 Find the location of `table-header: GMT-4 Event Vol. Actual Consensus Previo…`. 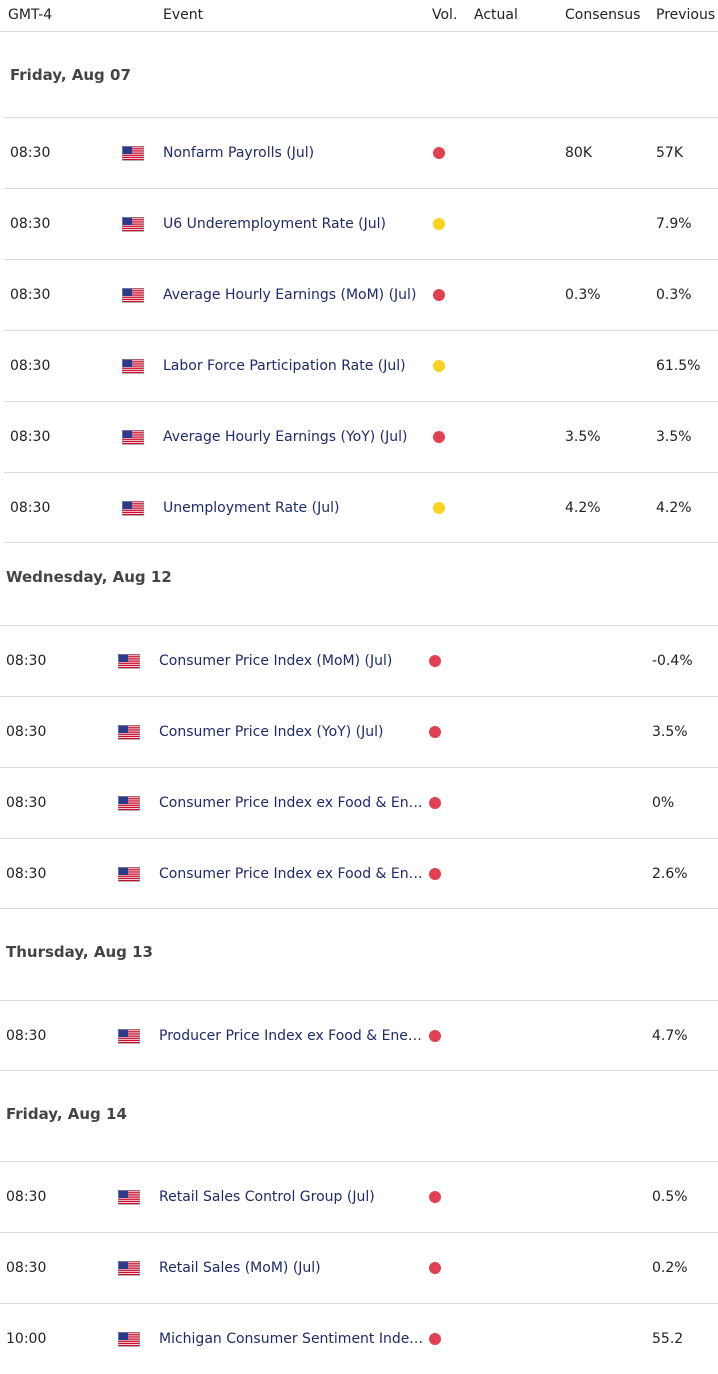

table-header: GMT-4 Event Vol. Actual Consensus Previo… is located at coordinates (359, 16).